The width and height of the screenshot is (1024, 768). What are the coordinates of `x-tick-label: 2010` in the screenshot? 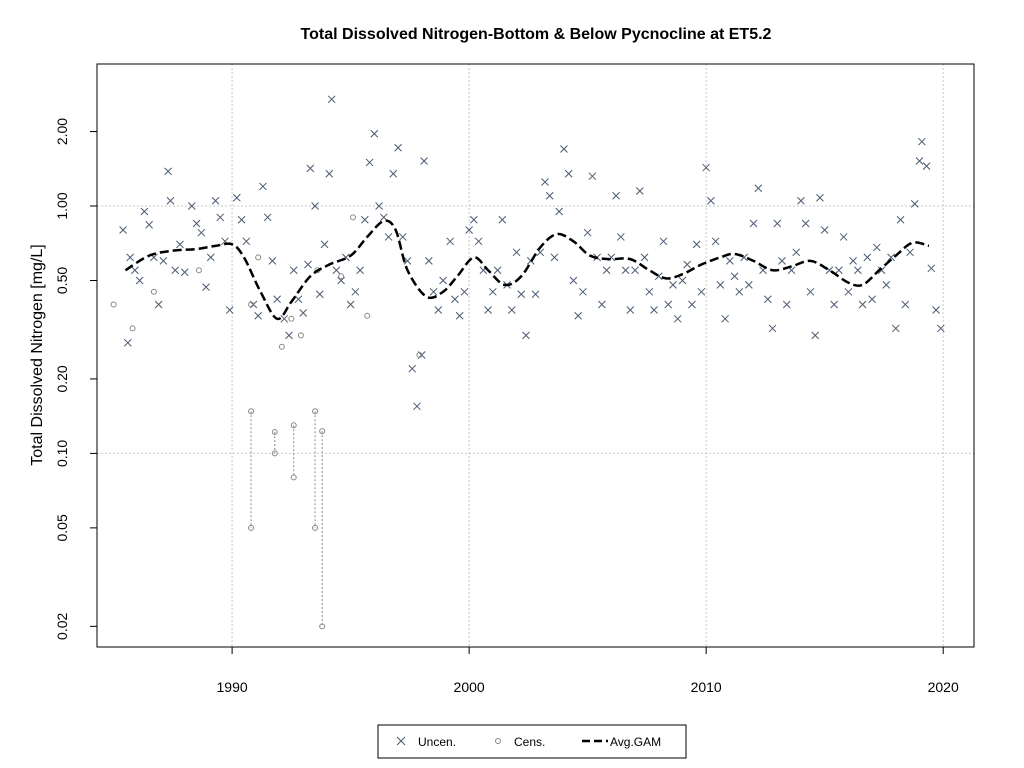 It's located at (706, 687).